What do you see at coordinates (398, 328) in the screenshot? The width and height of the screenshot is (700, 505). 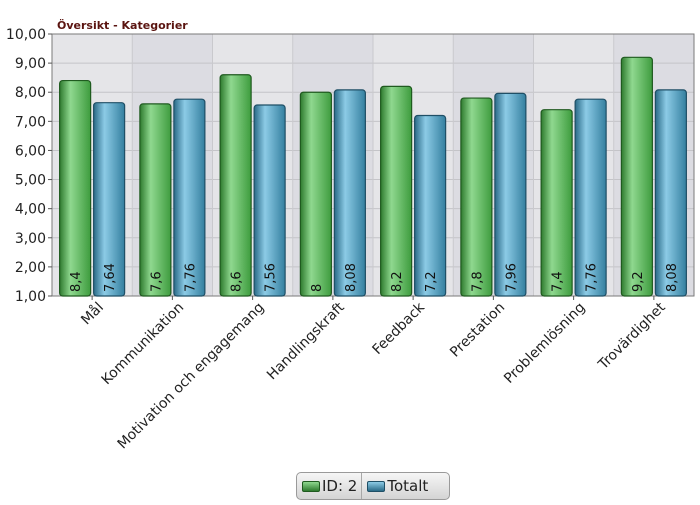 I see `x-tick-label: Feedback` at bounding box center [398, 328].